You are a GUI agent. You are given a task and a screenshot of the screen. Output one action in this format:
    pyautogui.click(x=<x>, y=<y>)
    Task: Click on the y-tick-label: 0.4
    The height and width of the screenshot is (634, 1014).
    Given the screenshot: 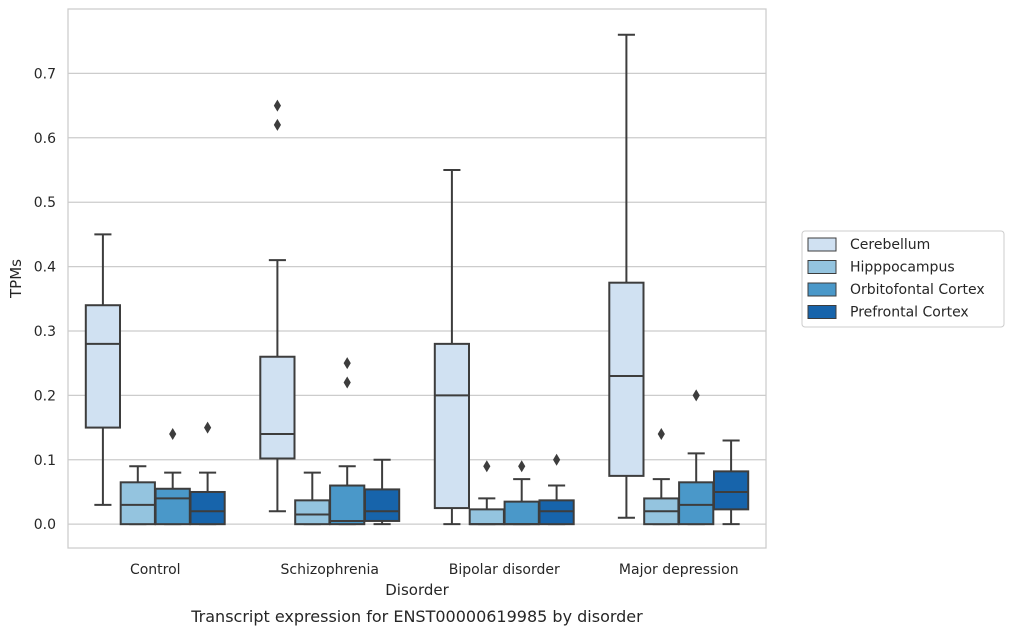 What is the action you would take?
    pyautogui.click(x=45, y=268)
    